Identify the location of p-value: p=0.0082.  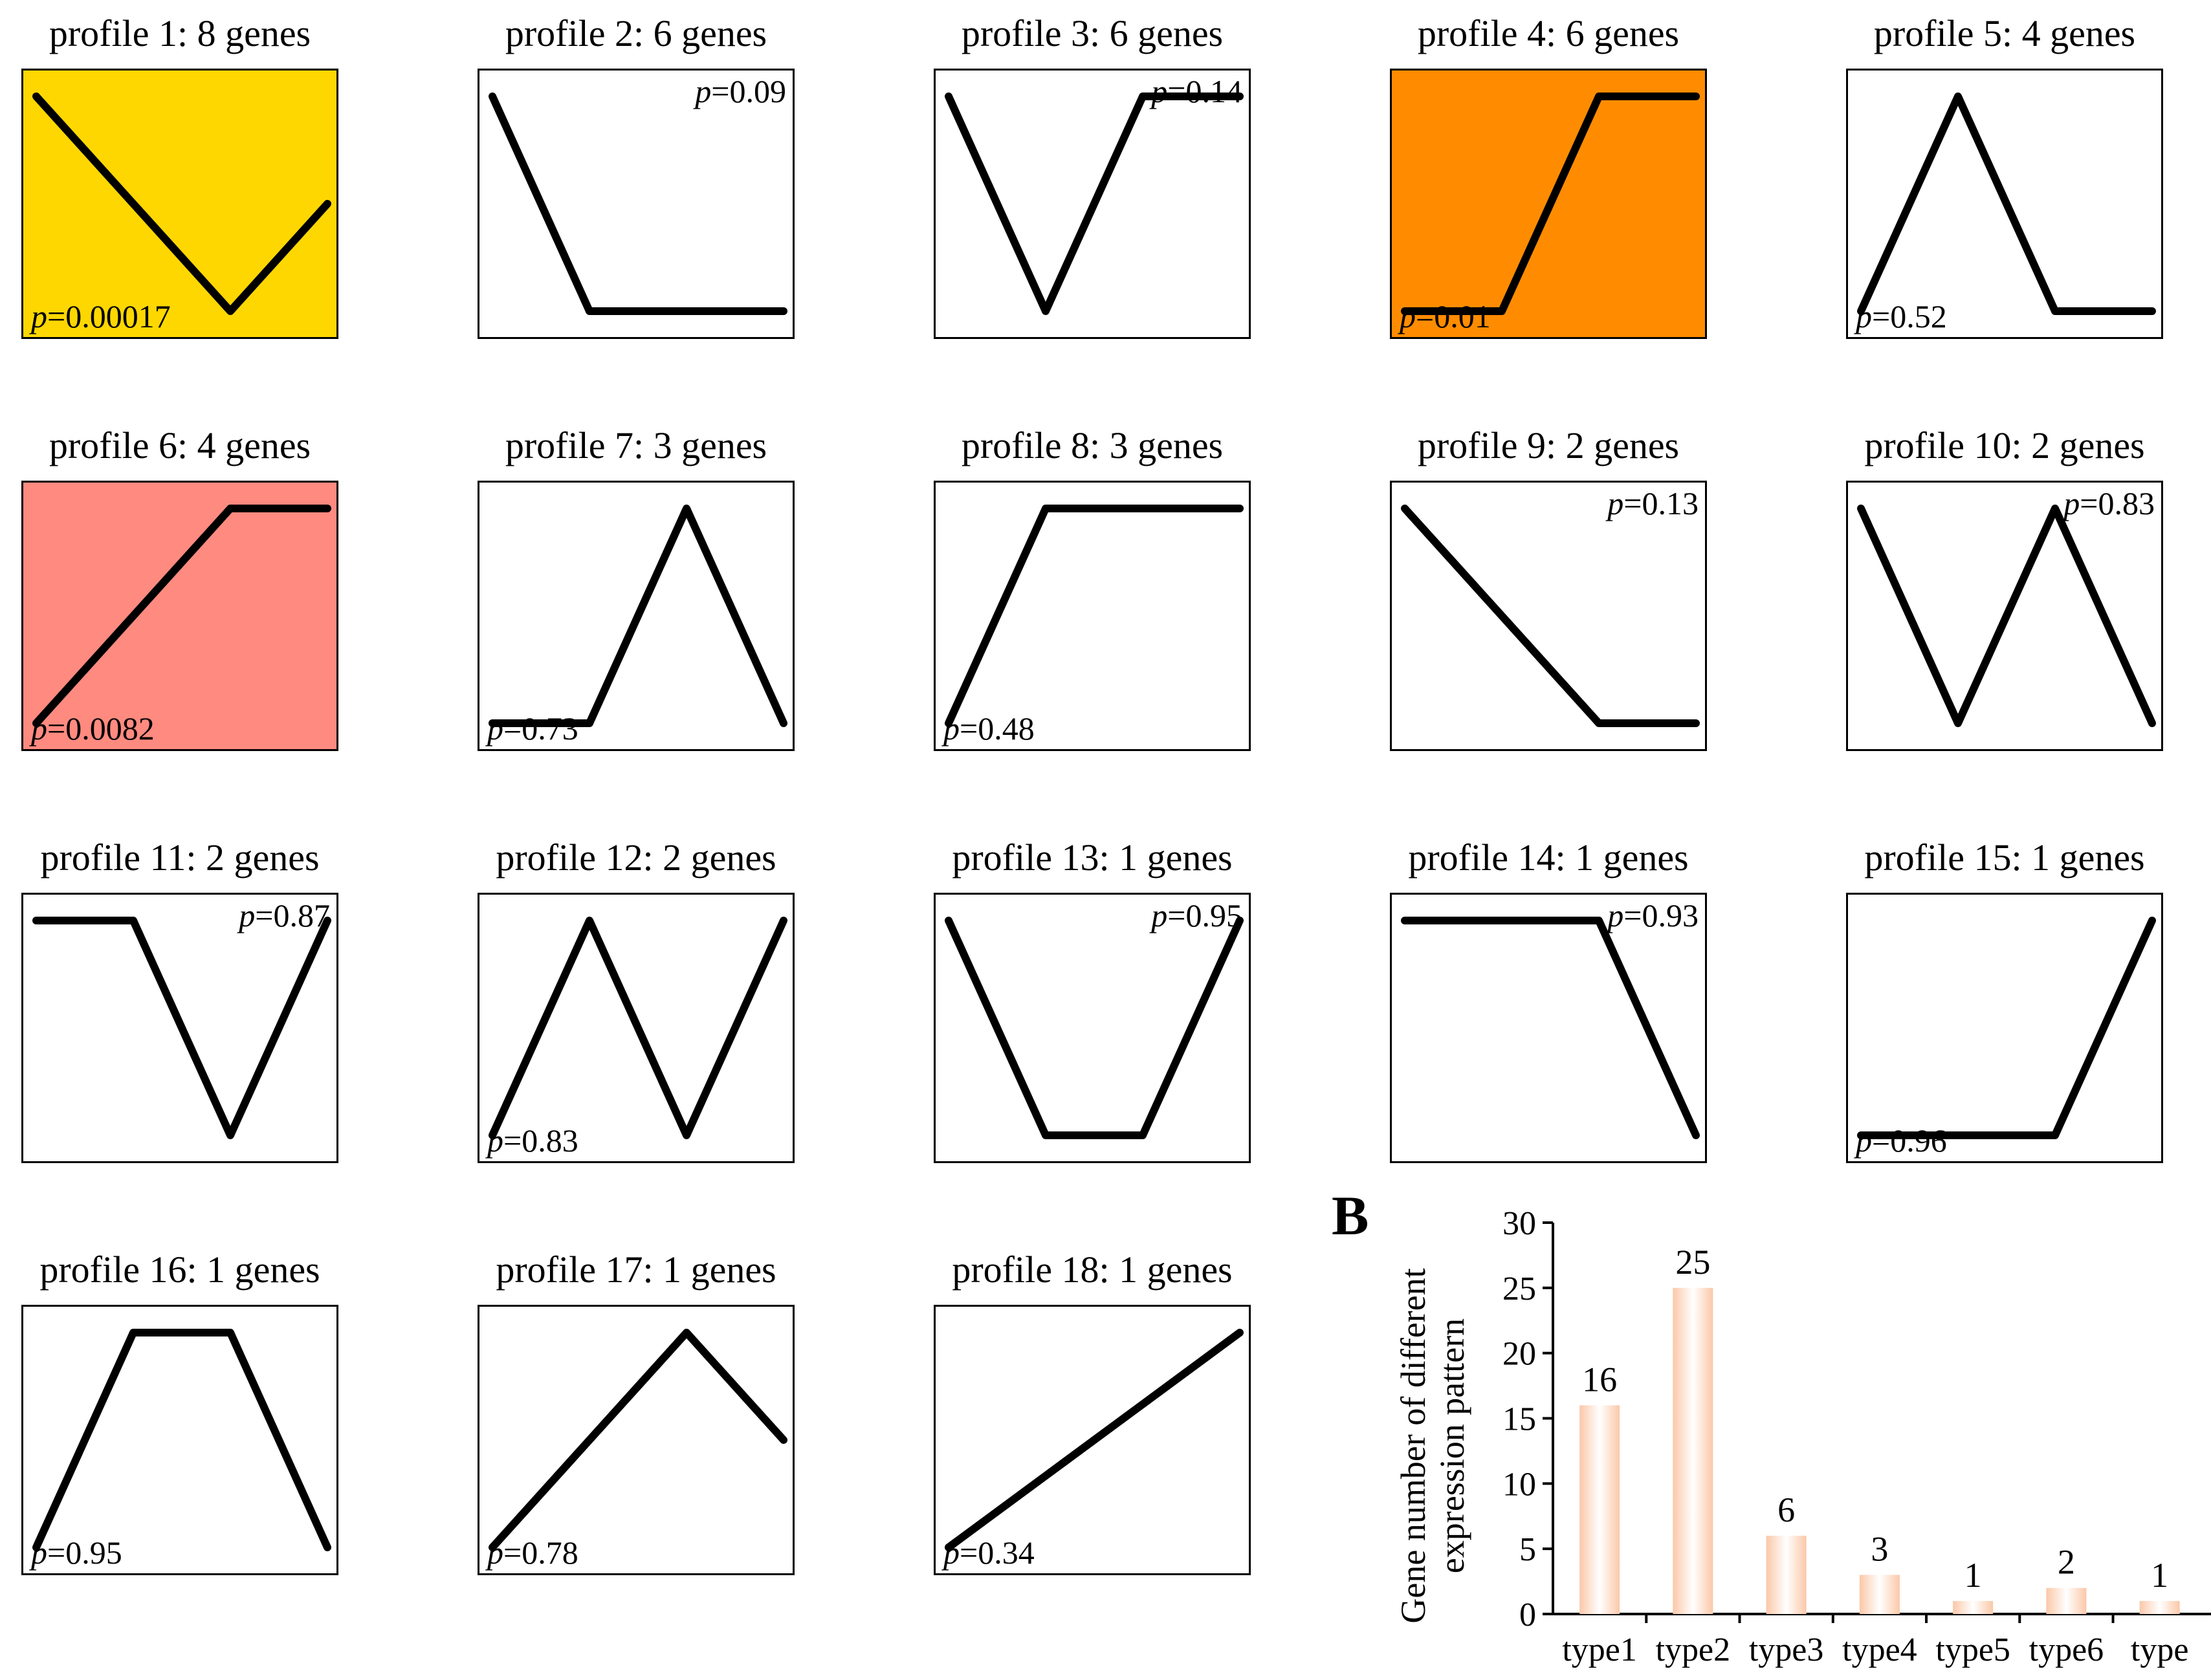
(93, 728).